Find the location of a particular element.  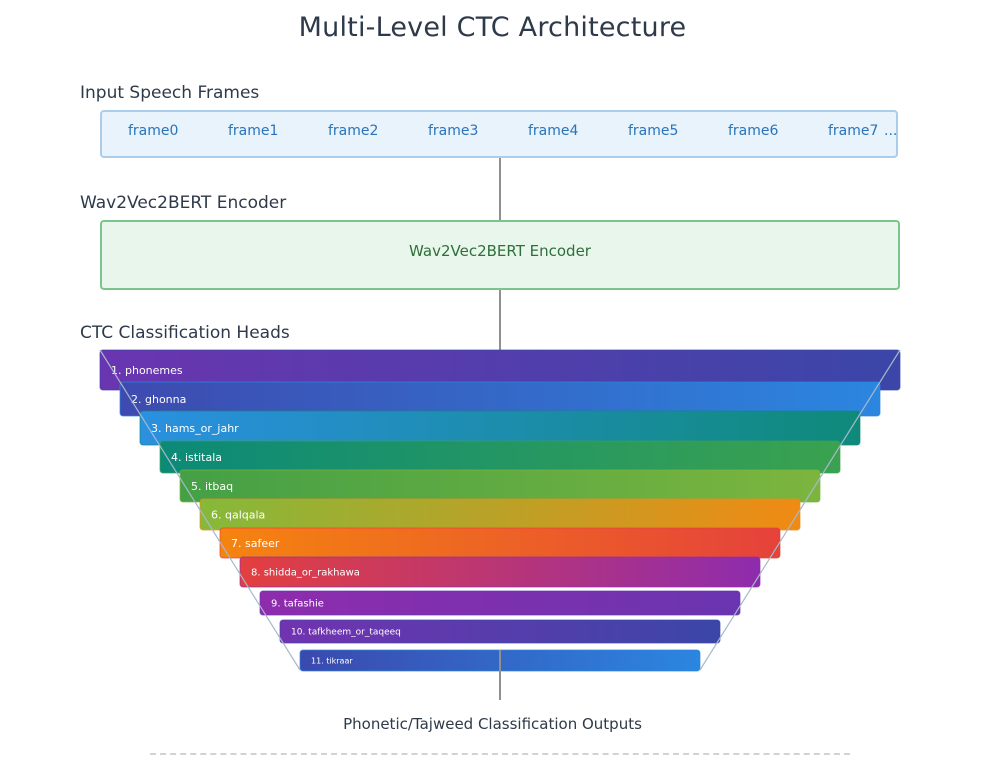

frame-item: frame5 is located at coordinates (653, 131).